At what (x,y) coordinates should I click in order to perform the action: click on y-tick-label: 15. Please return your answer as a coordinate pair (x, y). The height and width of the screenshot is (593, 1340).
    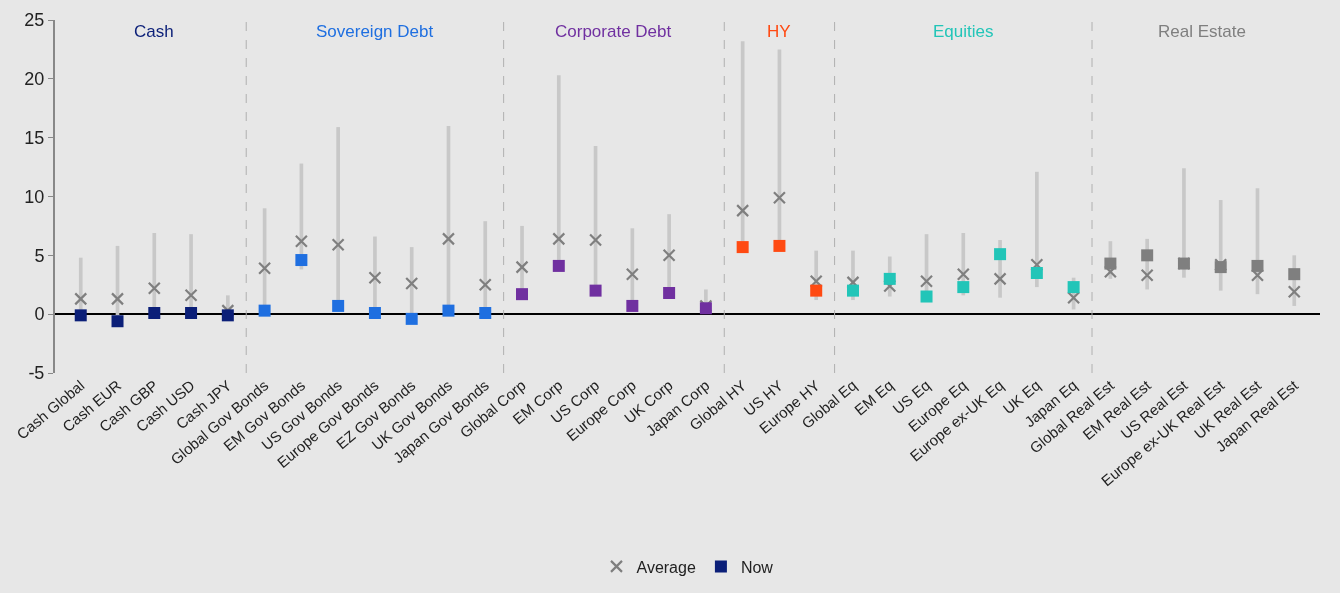
    Looking at the image, I should click on (34, 137).